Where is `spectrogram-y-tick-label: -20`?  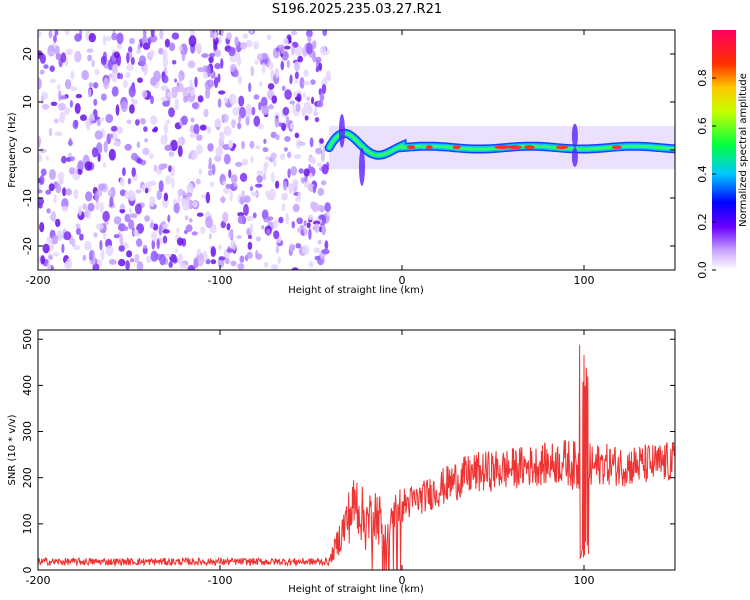 spectrogram-y-tick-label: -20 is located at coordinates (27, 246).